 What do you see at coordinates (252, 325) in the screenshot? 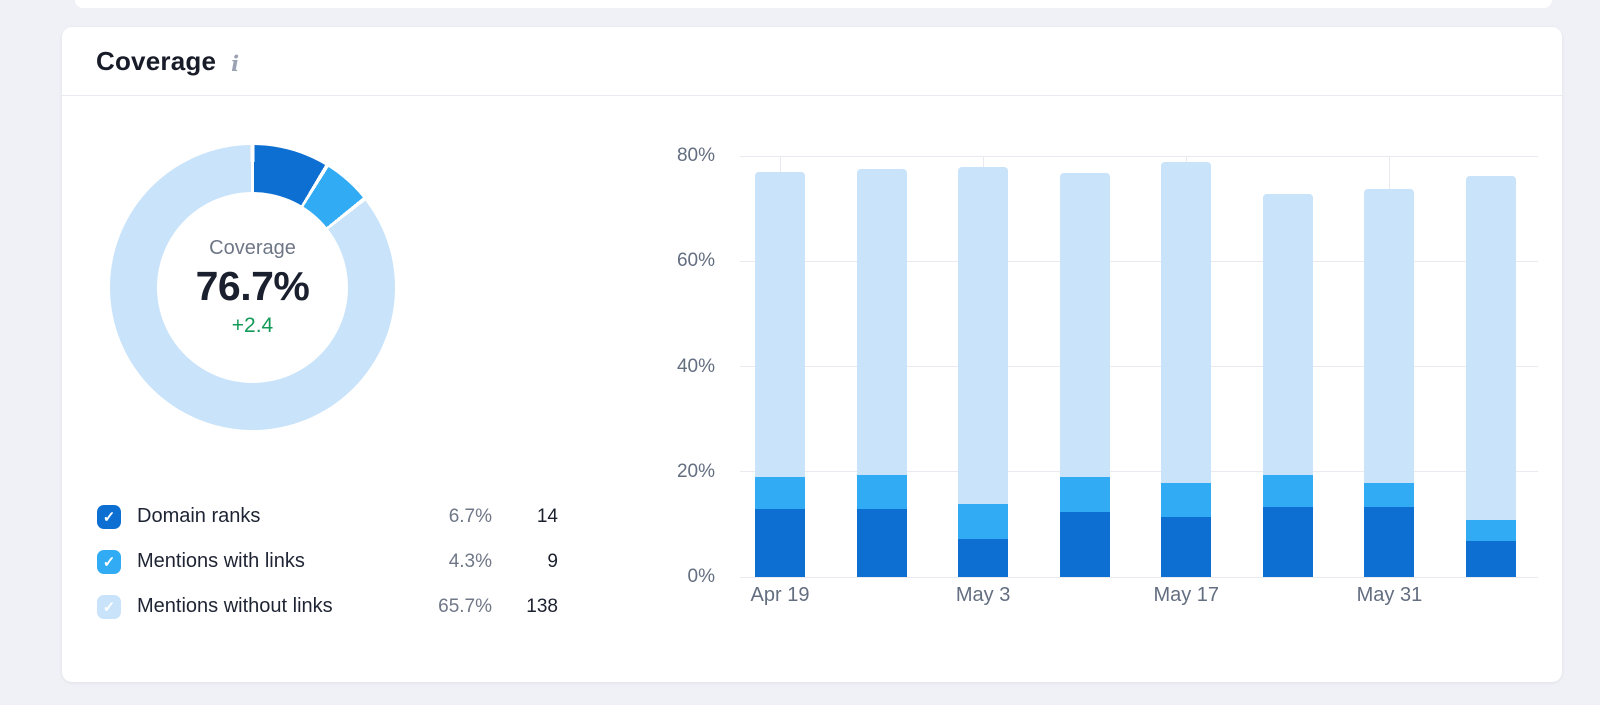
I see `donut-center-trend: +2.4` at bounding box center [252, 325].